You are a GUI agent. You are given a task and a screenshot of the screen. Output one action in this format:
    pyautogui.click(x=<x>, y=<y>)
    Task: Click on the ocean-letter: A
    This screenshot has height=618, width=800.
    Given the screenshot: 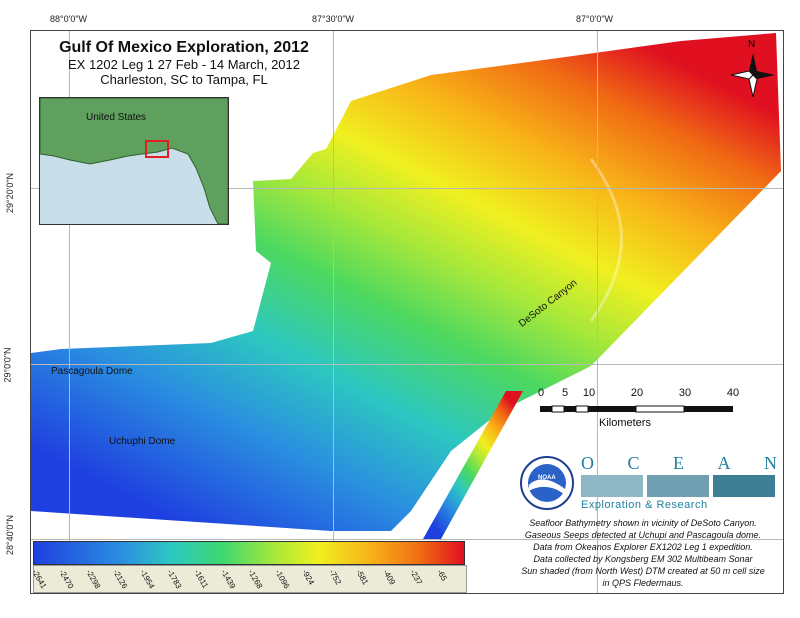 What is the action you would take?
    pyautogui.click(x=724, y=463)
    